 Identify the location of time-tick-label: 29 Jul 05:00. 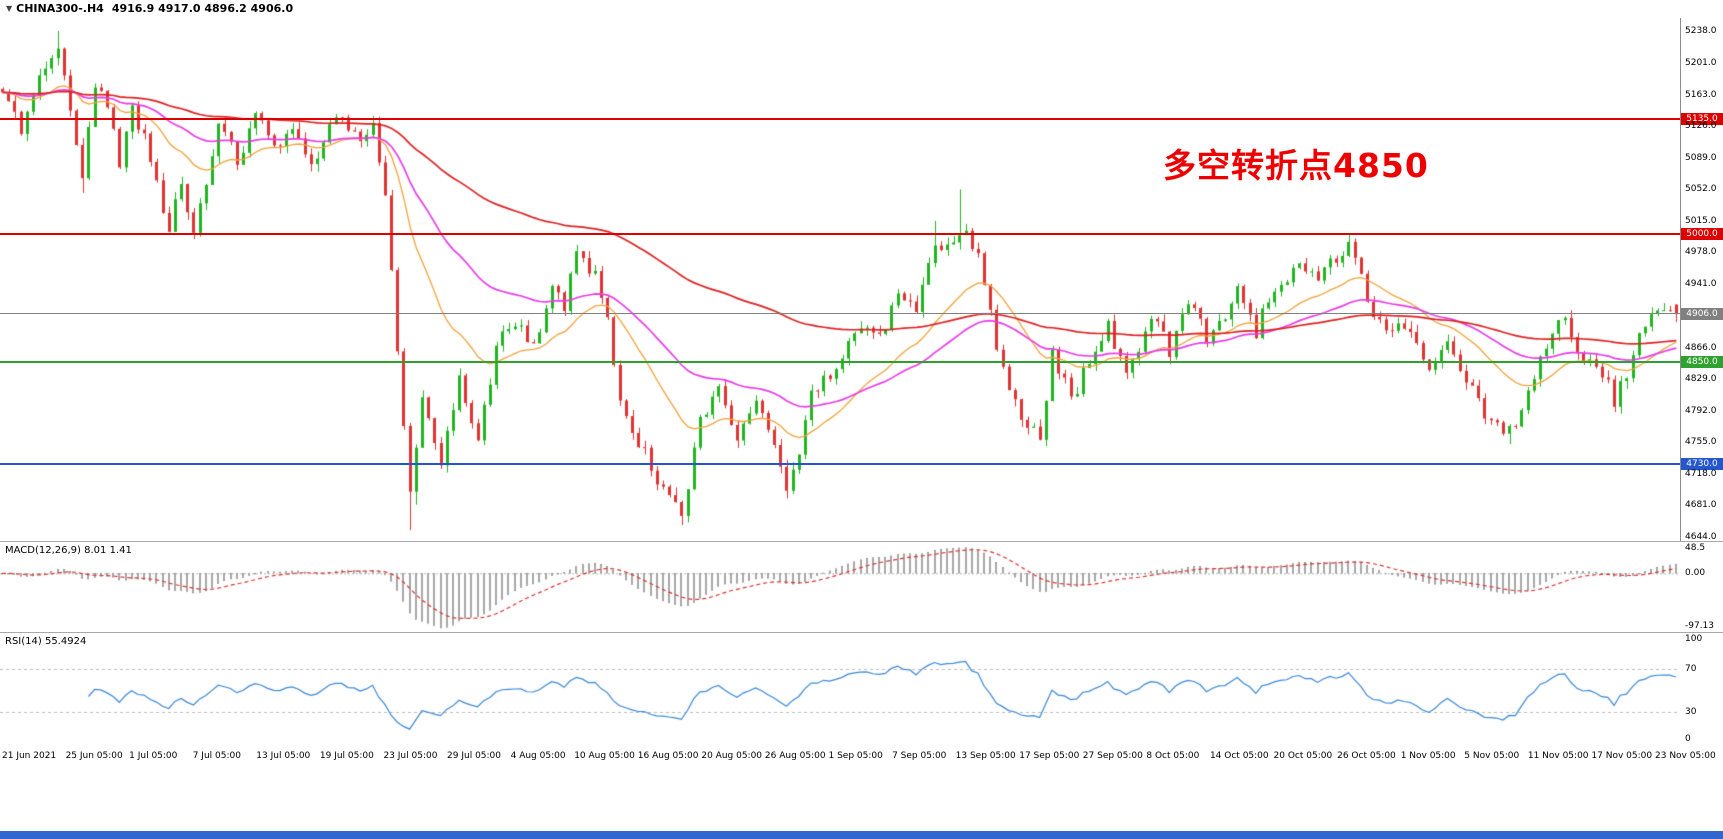
(474, 756).